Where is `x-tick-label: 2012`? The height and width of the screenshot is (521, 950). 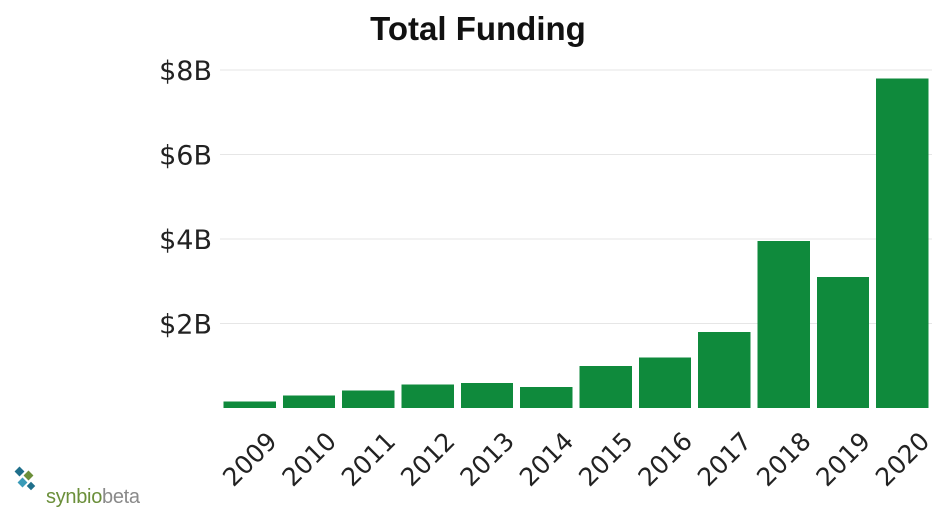
x-tick-label: 2012 is located at coordinates (427, 458).